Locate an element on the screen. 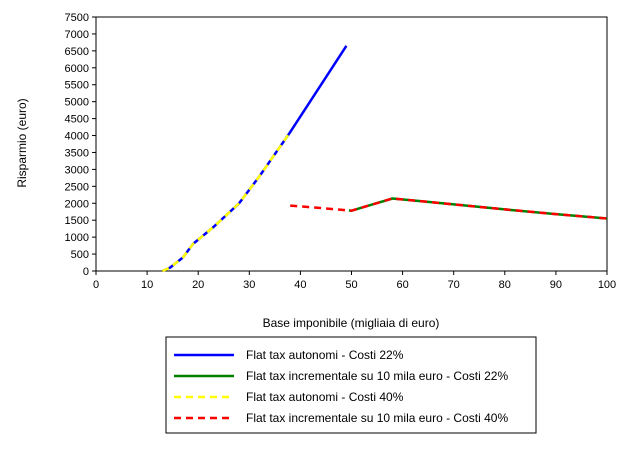 This screenshot has width=624, height=454. y-tick-label: 5000 is located at coordinates (77, 103).